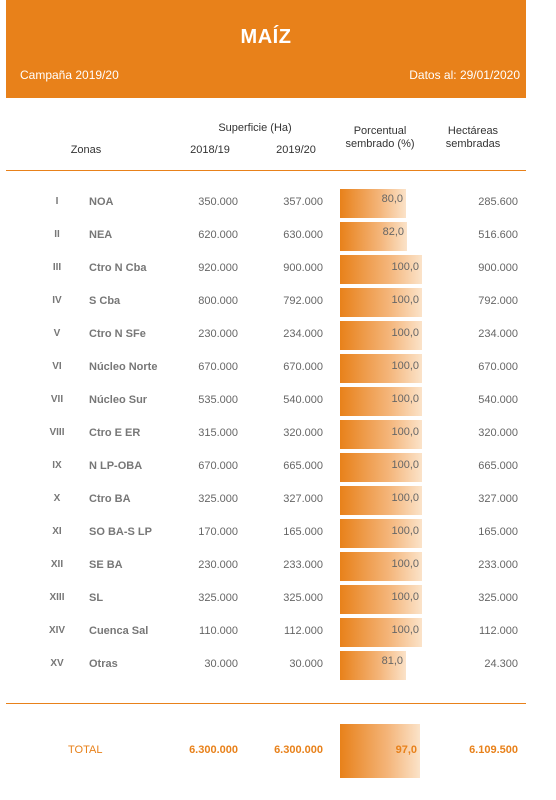  Describe the element at coordinates (106, 565) in the screenshot. I see `zone-name: SE BA` at that location.